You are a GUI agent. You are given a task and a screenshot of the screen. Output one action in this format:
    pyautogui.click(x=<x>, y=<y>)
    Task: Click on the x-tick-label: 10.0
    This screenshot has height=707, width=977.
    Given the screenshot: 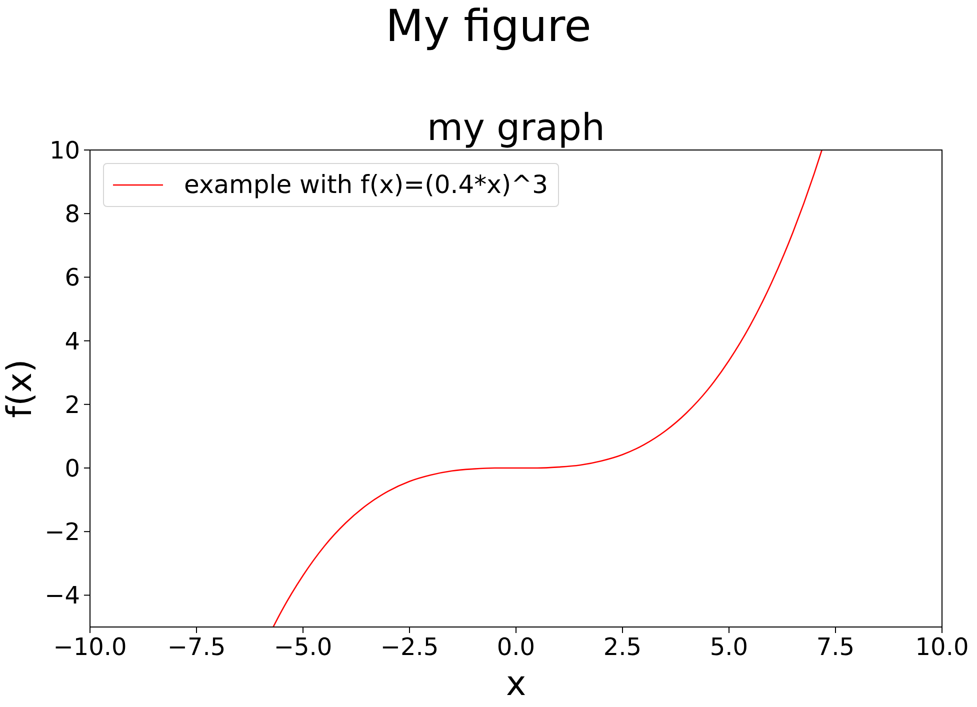 What is the action you would take?
    pyautogui.click(x=942, y=647)
    